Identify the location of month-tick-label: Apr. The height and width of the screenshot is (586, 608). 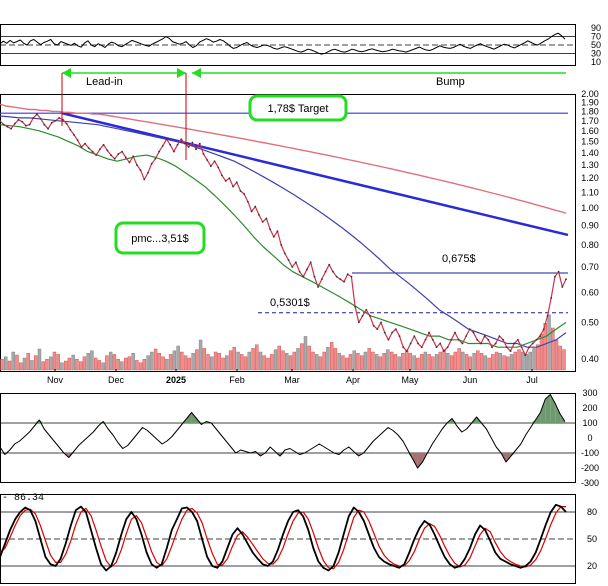
(353, 380).